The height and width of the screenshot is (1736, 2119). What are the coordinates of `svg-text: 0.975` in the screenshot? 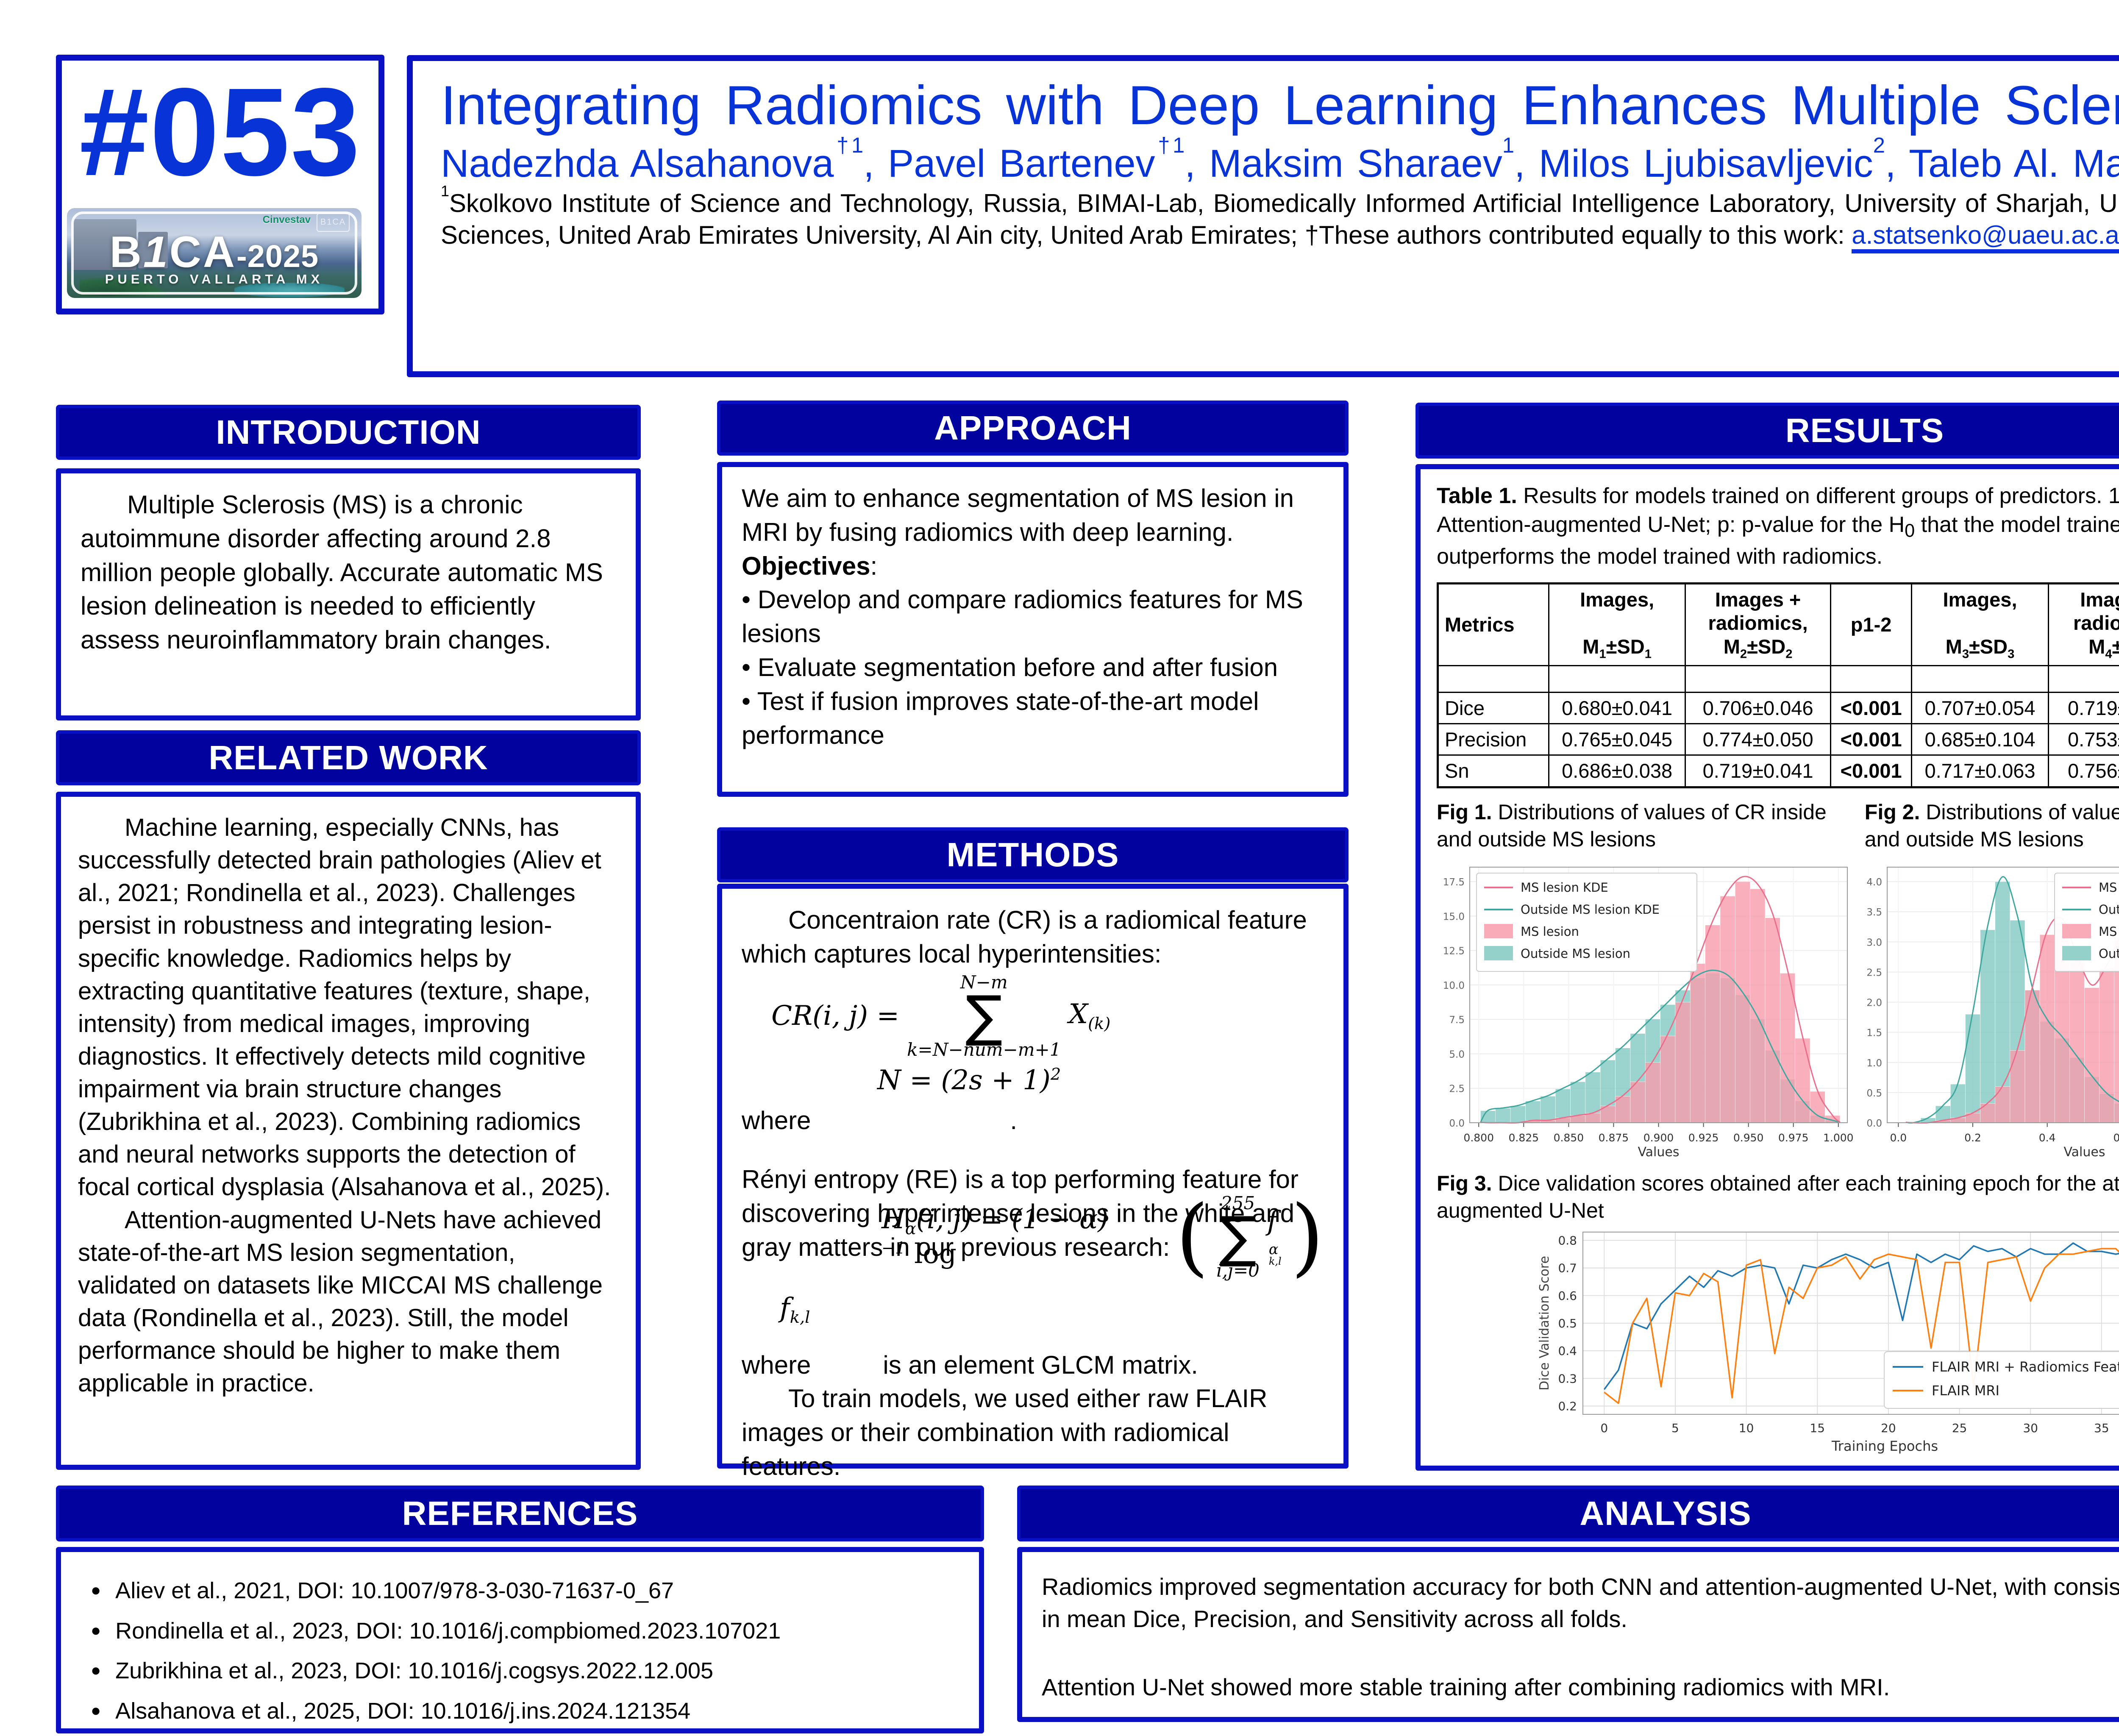 It's located at (1794, 1138).